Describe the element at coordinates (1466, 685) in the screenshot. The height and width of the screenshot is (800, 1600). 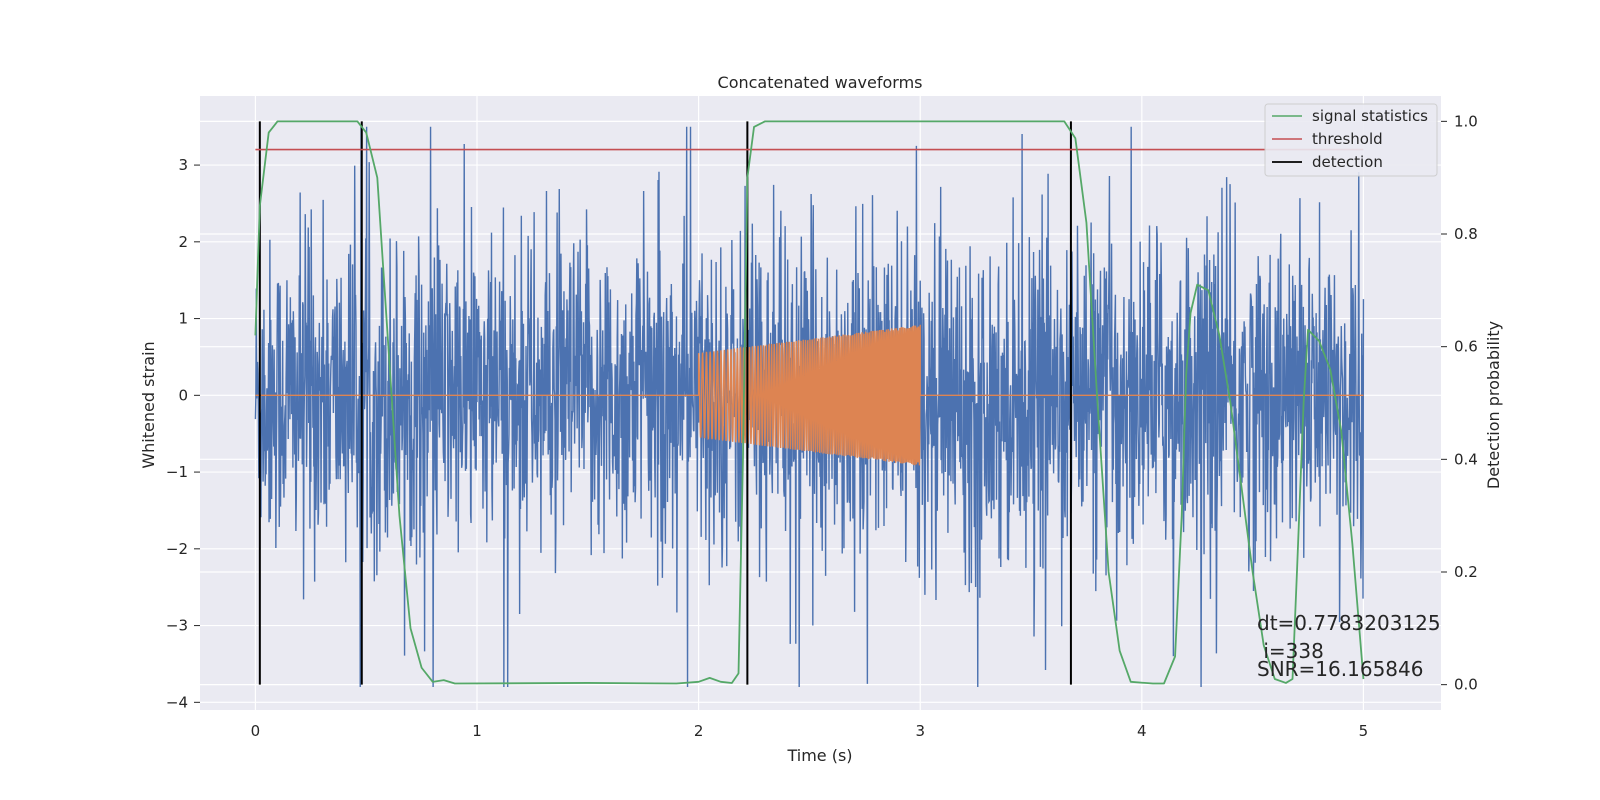
I see `y-right-tick-label: 0.0` at that location.